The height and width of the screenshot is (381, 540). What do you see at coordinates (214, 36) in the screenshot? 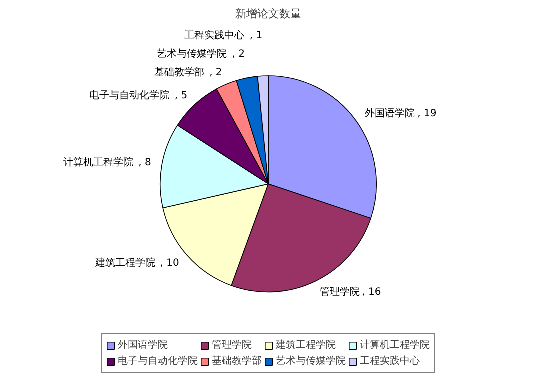
I see `slice-label: 工程实践中心` at bounding box center [214, 36].